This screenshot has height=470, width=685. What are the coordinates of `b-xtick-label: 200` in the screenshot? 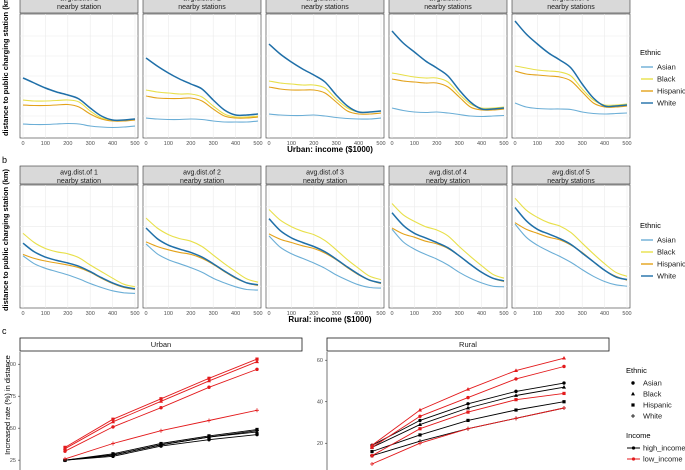 It's located at (436, 314).